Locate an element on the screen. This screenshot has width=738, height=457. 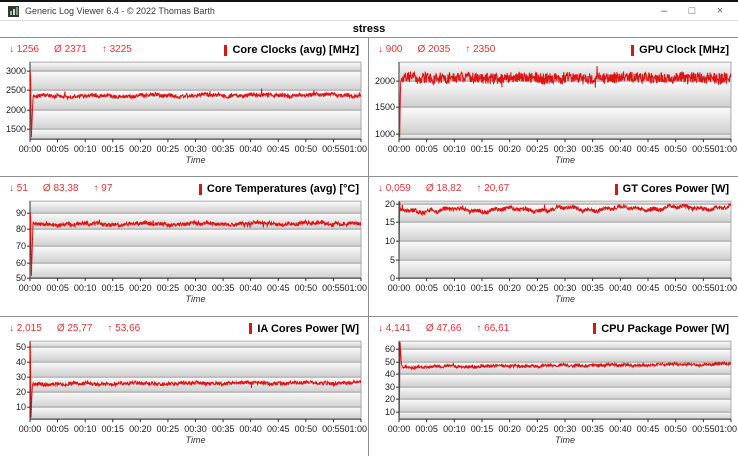
stat-min: ↓ 2,015 is located at coordinates (25, 328).